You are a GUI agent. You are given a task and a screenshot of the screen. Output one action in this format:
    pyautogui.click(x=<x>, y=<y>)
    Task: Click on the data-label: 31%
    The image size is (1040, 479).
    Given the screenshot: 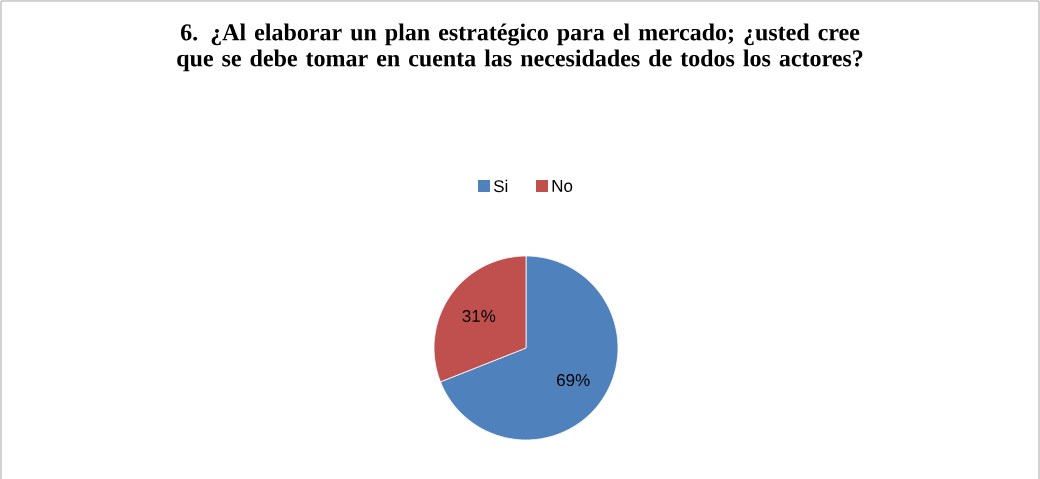 What is the action you would take?
    pyautogui.click(x=479, y=315)
    